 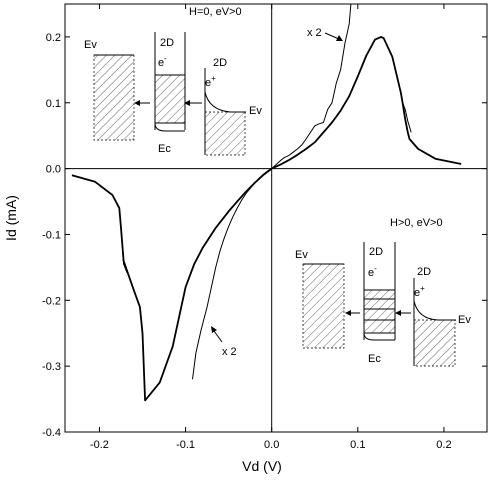 I want to click on x-tick-label: -0.1, so click(x=185, y=445).